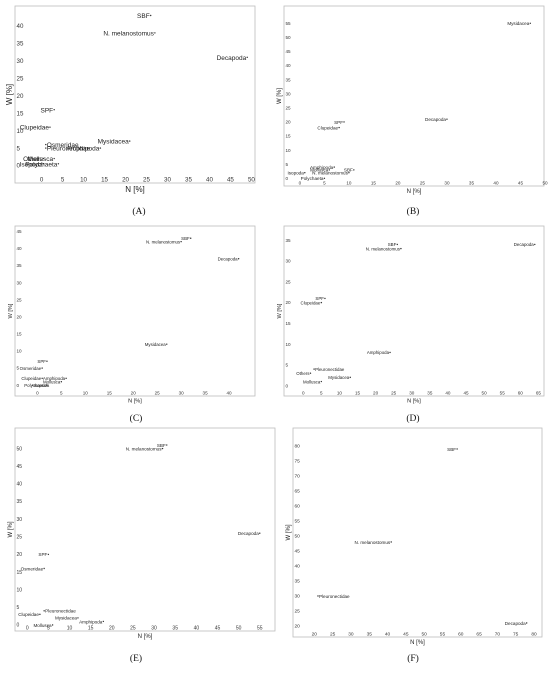  Describe the element at coordinates (298, 447) in the screenshot. I see `y-tick-label: 80` at that location.